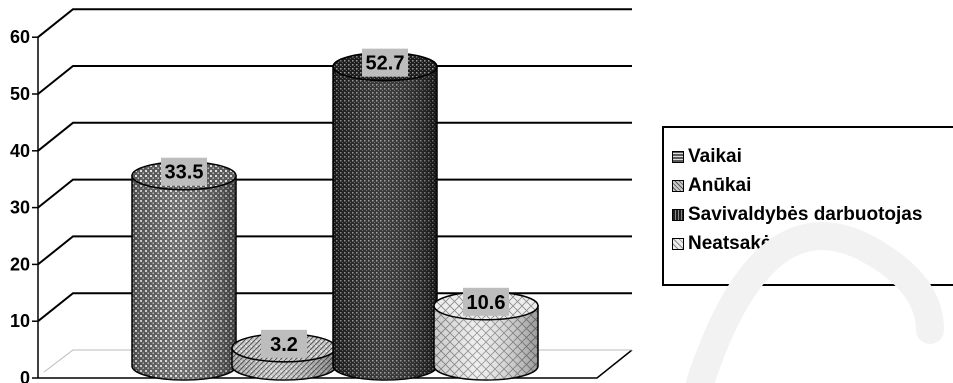  Describe the element at coordinates (20, 321) in the screenshot. I see `y-tick-label: 10` at that location.